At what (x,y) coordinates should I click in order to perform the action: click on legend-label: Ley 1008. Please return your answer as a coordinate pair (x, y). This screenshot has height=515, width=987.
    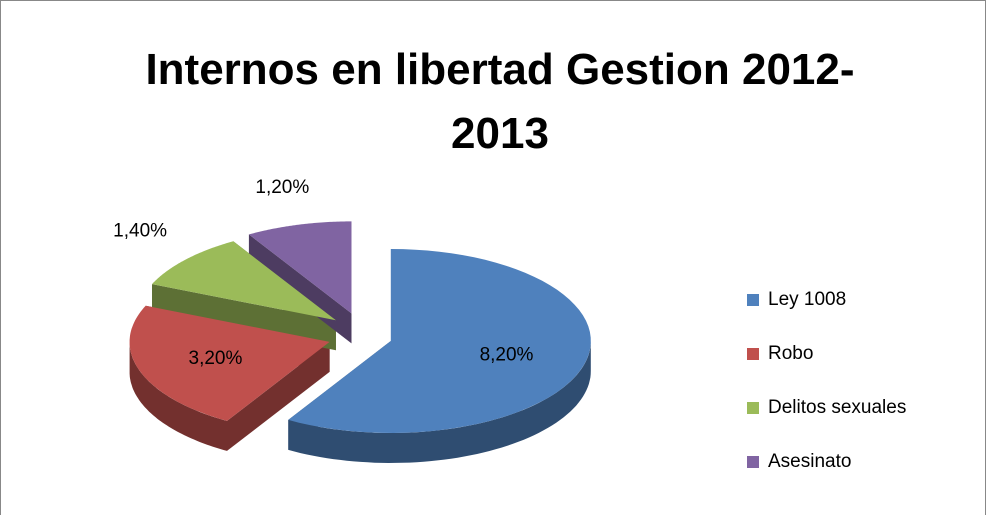
    Looking at the image, I should click on (807, 299).